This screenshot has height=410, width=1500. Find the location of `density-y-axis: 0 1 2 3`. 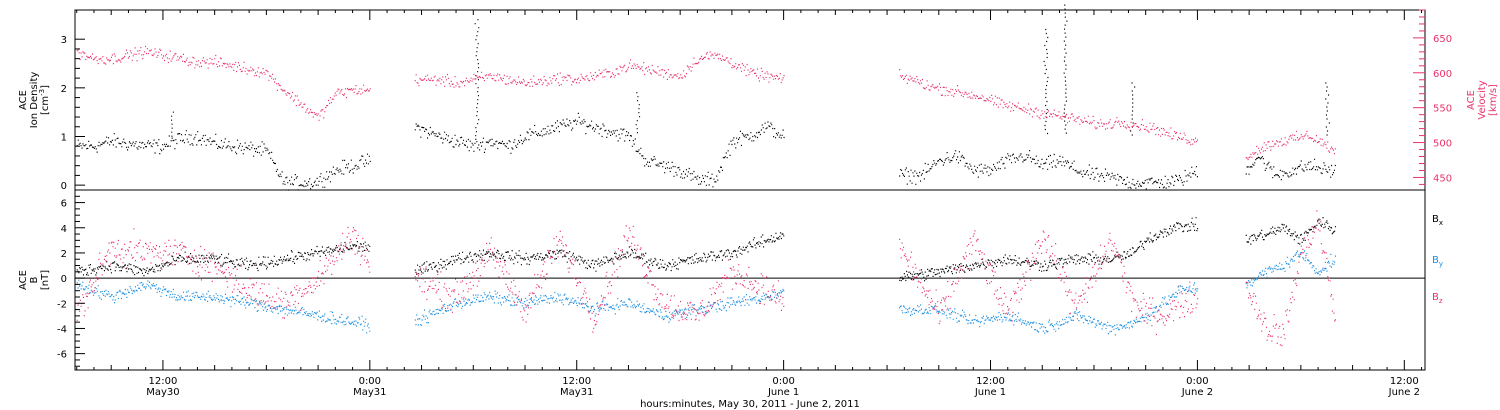

density-y-axis: 0 1 2 3 is located at coordinates (73, 113).